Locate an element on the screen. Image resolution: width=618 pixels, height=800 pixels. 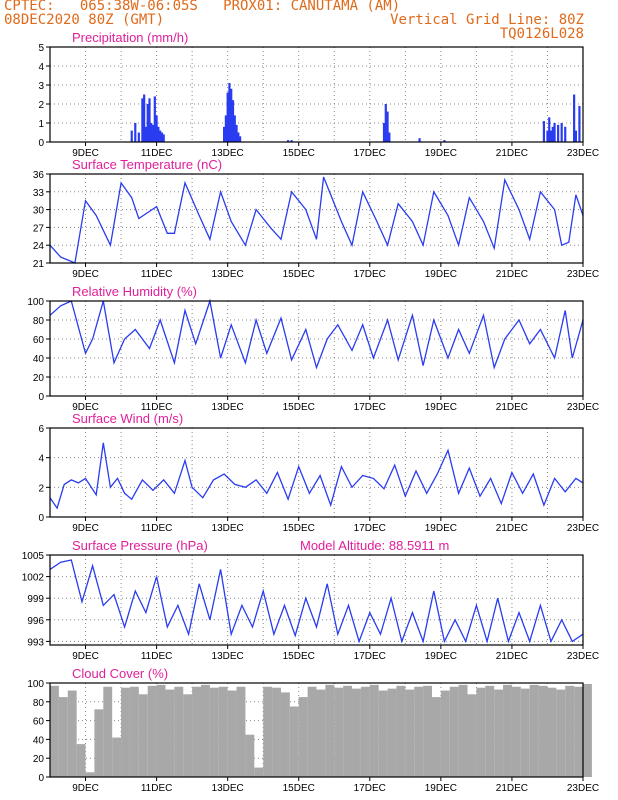
y-tick-label: 27 is located at coordinates (39, 228).